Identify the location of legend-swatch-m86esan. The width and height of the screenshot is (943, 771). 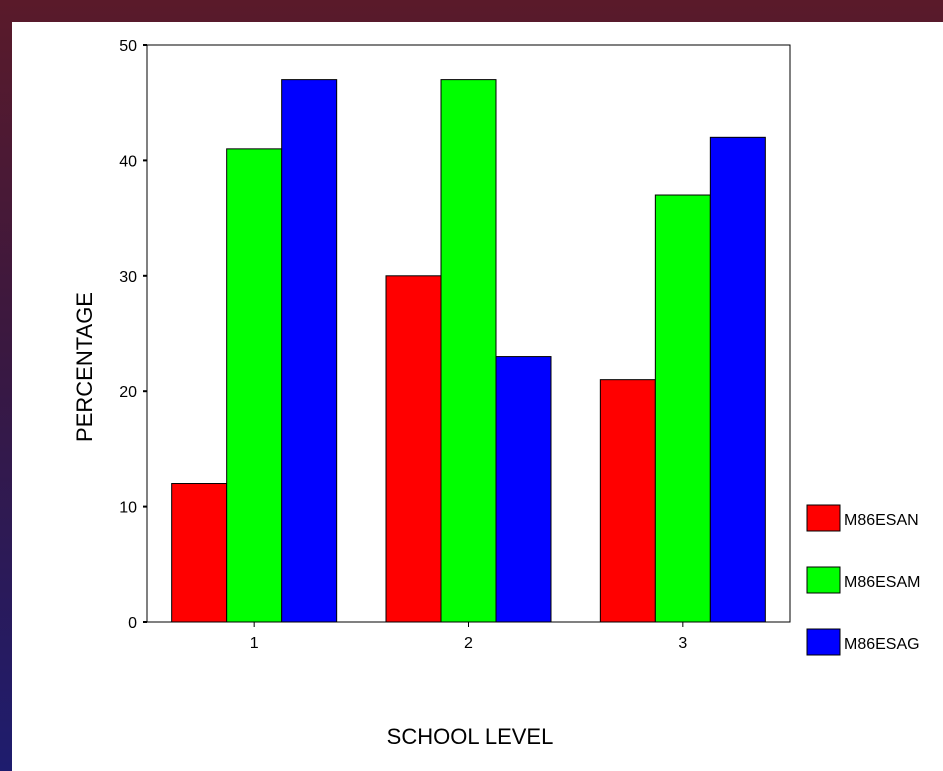
(823, 518).